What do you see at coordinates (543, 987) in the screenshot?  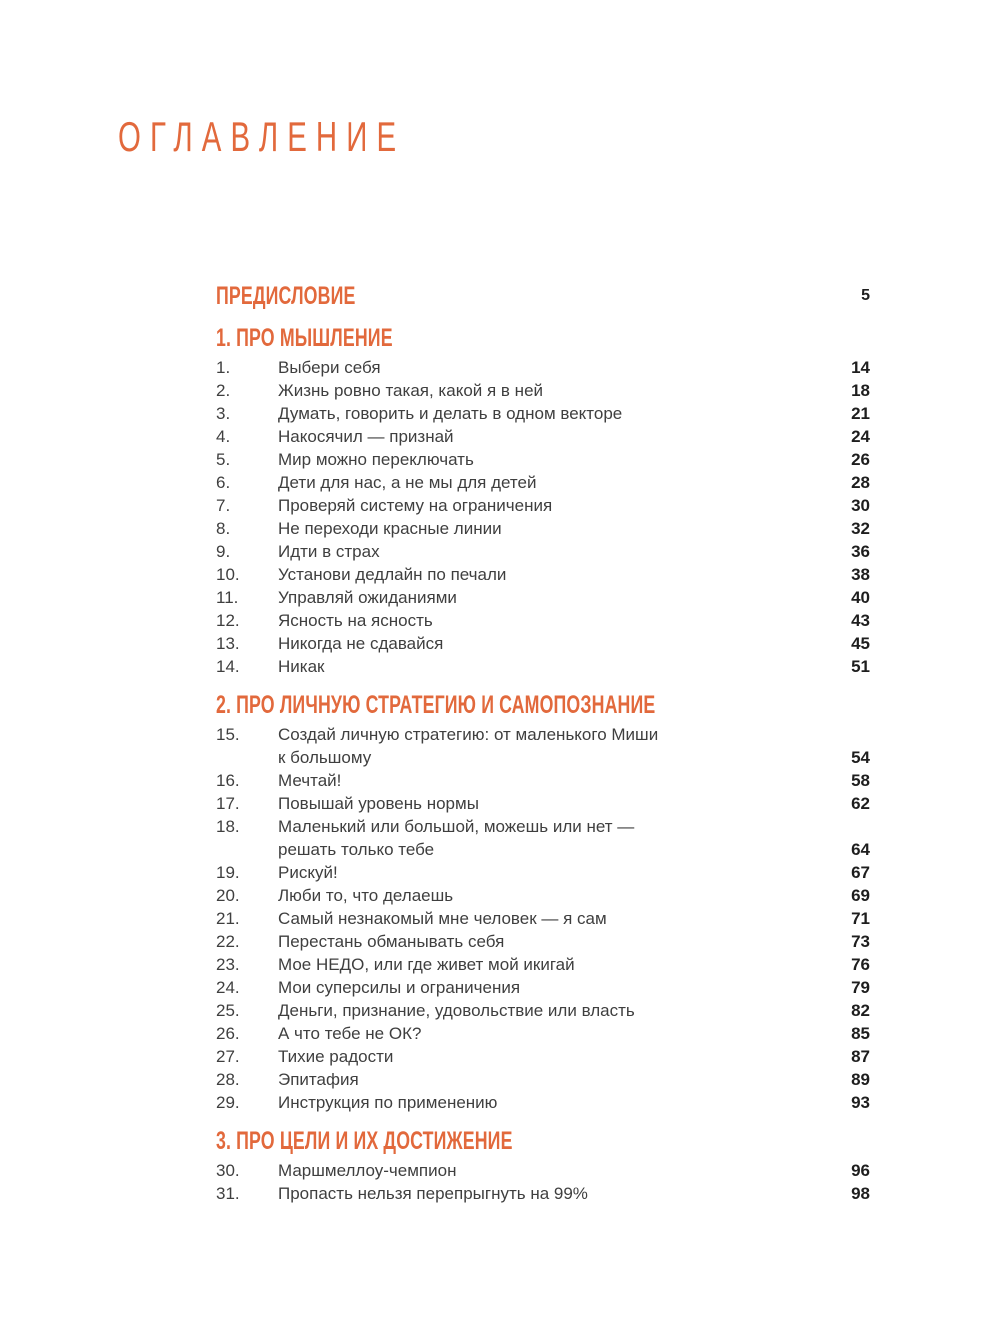 I see `toc-entry: 24. Мои суперсилы и ограничения 79` at bounding box center [543, 987].